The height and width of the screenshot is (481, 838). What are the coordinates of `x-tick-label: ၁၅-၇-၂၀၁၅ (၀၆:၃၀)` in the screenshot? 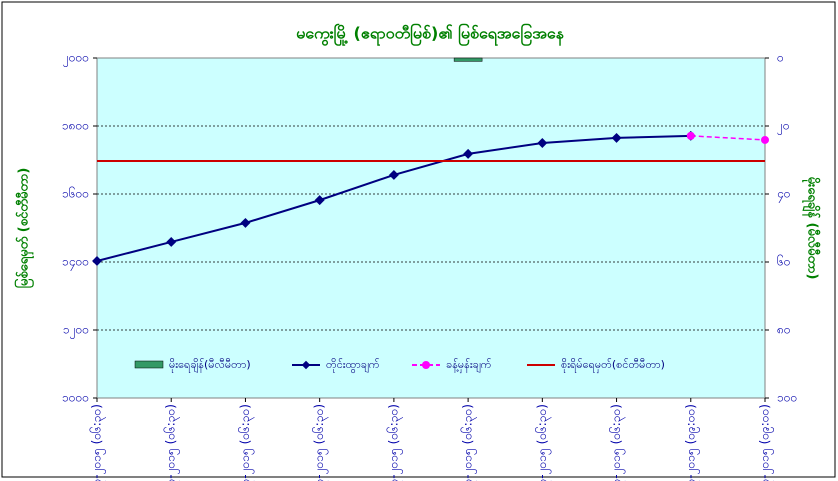 It's located at (543, 442).